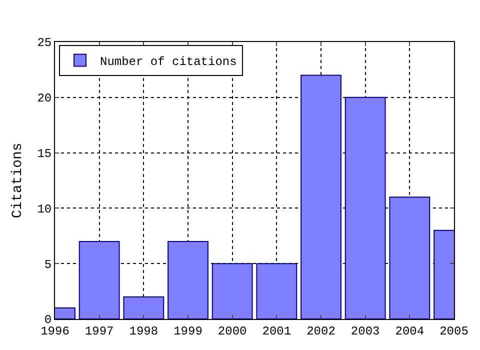 The width and height of the screenshot is (480, 350). Describe the element at coordinates (277, 331) in the screenshot. I see `x-tick-label: 2001` at that location.